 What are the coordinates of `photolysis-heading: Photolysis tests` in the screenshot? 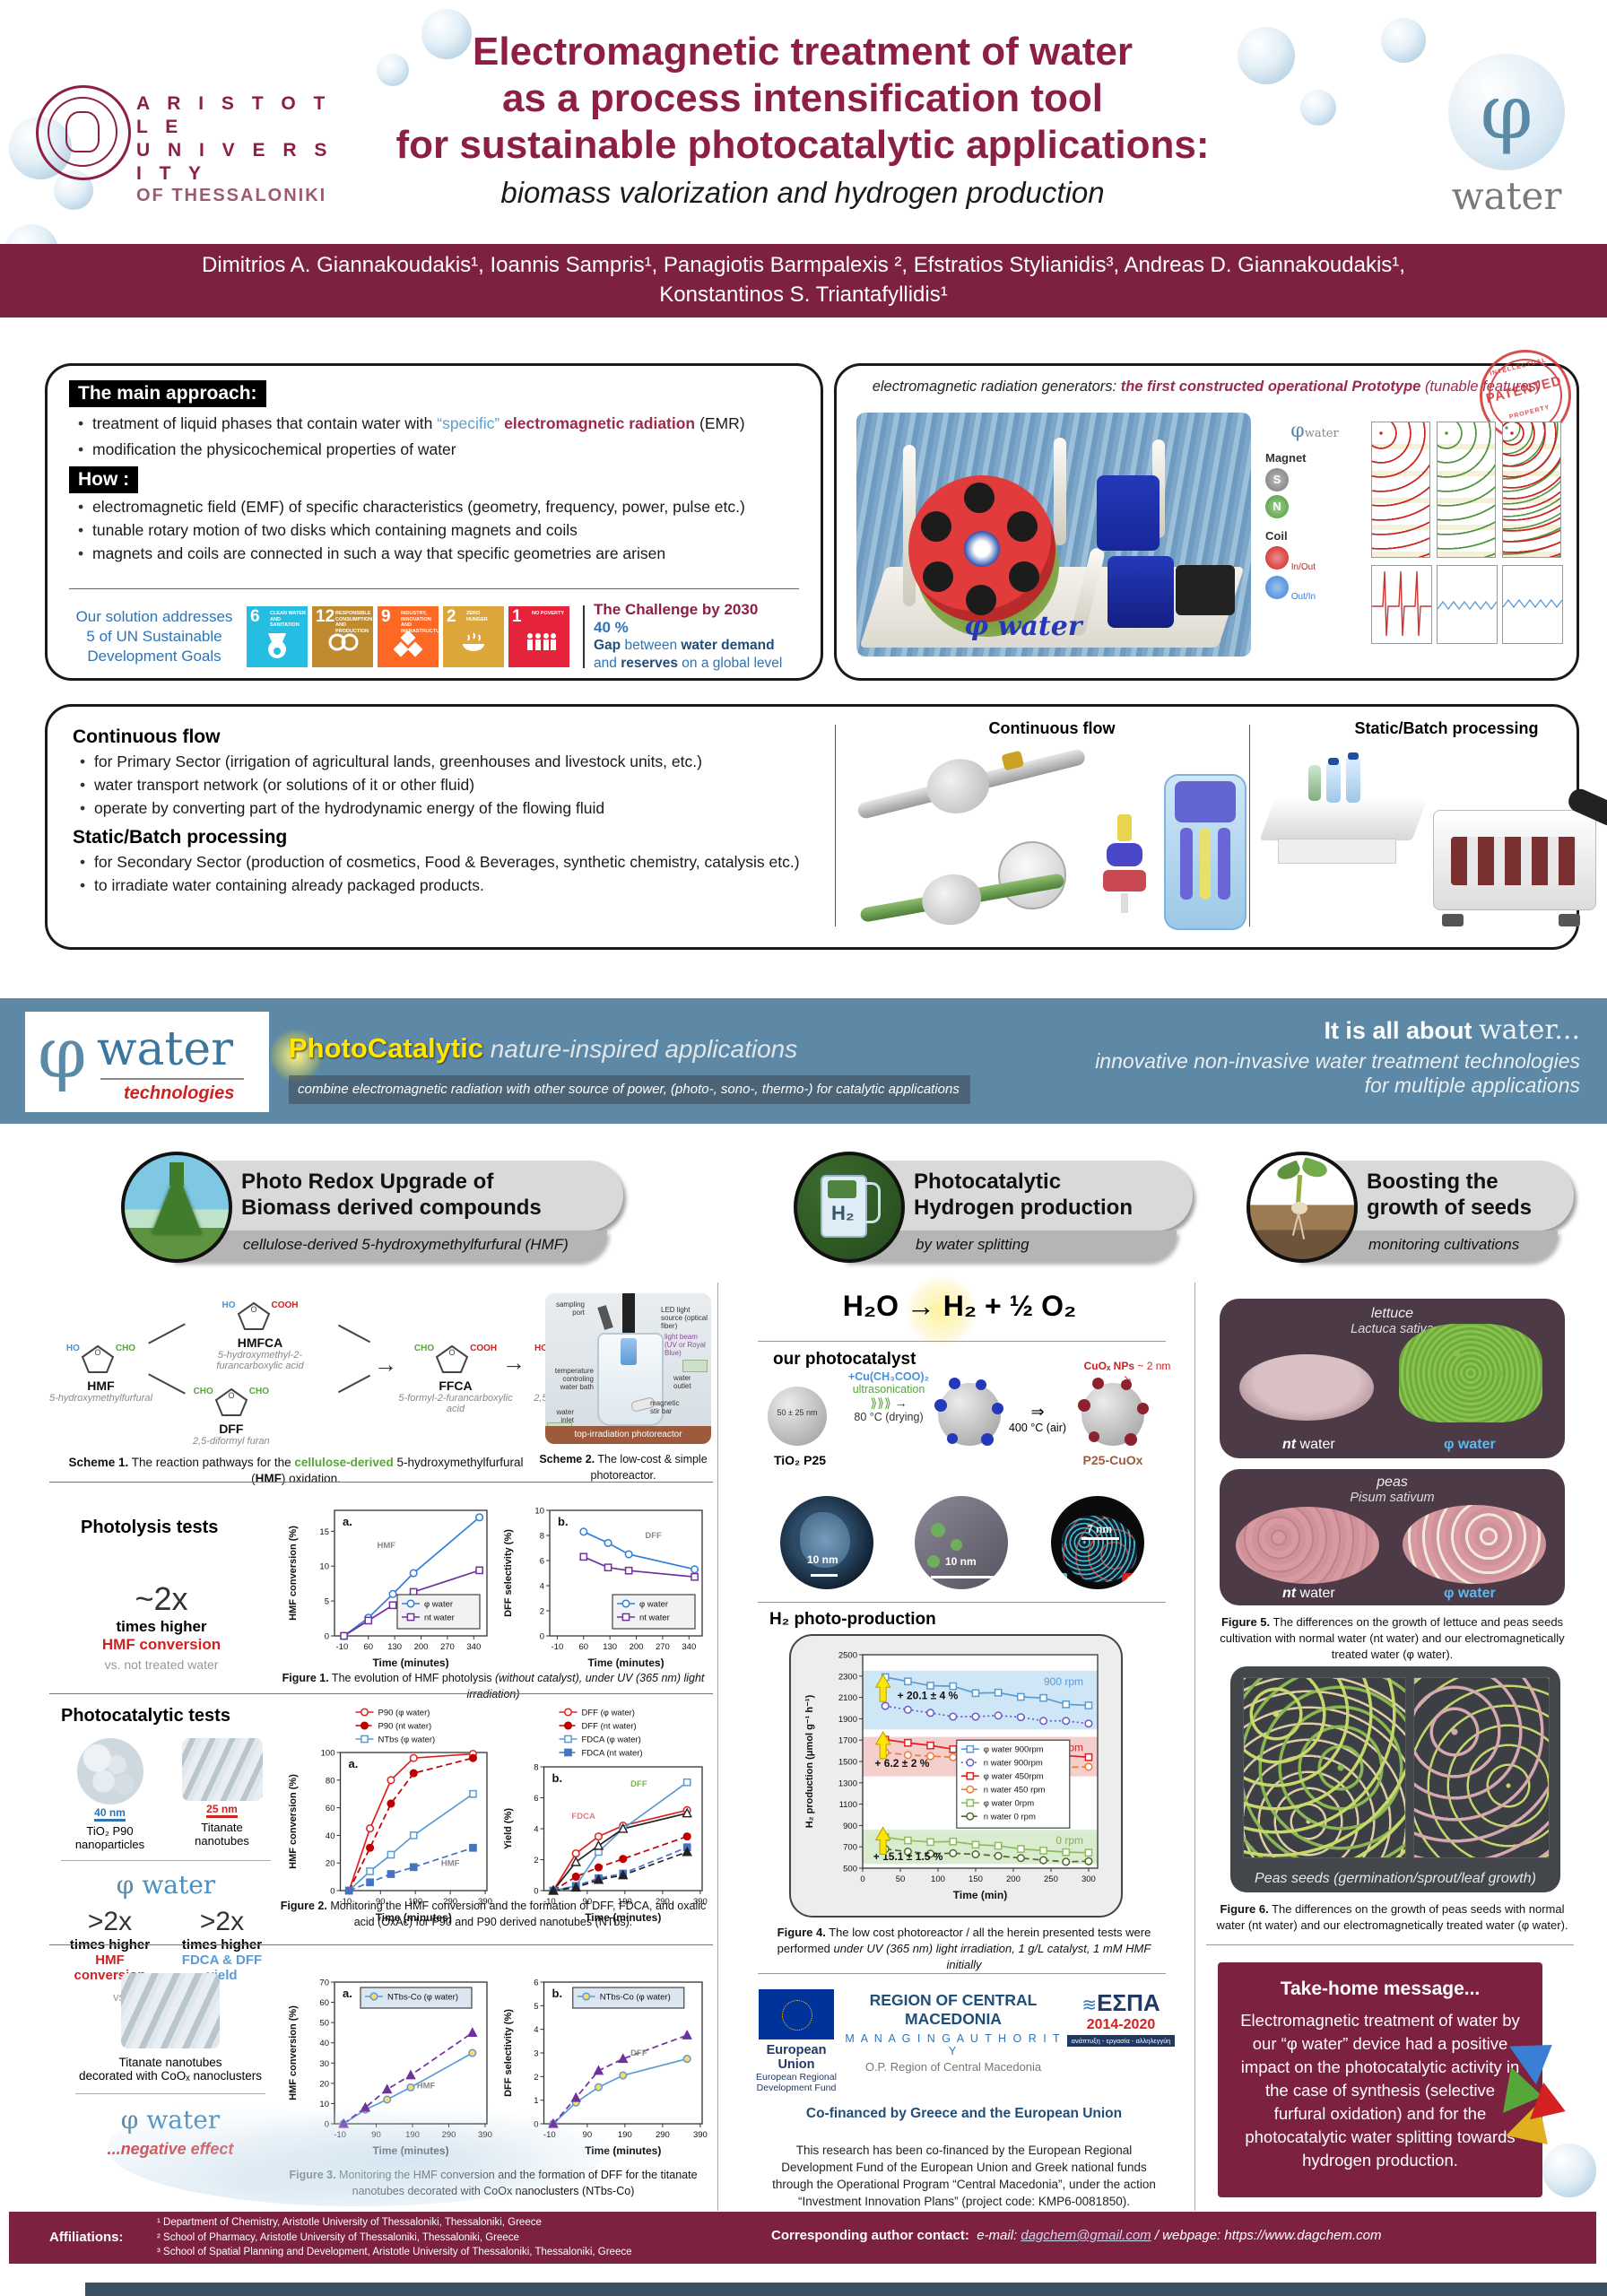 It's located at (150, 1527).